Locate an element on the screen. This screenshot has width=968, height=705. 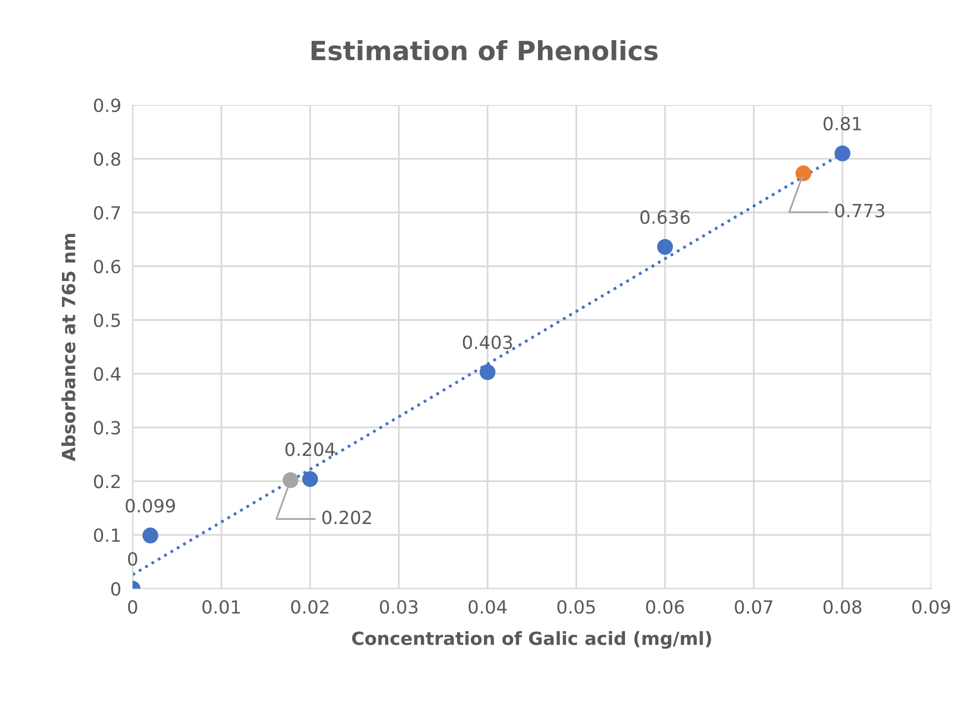
x-tick-label: 0.03 is located at coordinates (399, 607).